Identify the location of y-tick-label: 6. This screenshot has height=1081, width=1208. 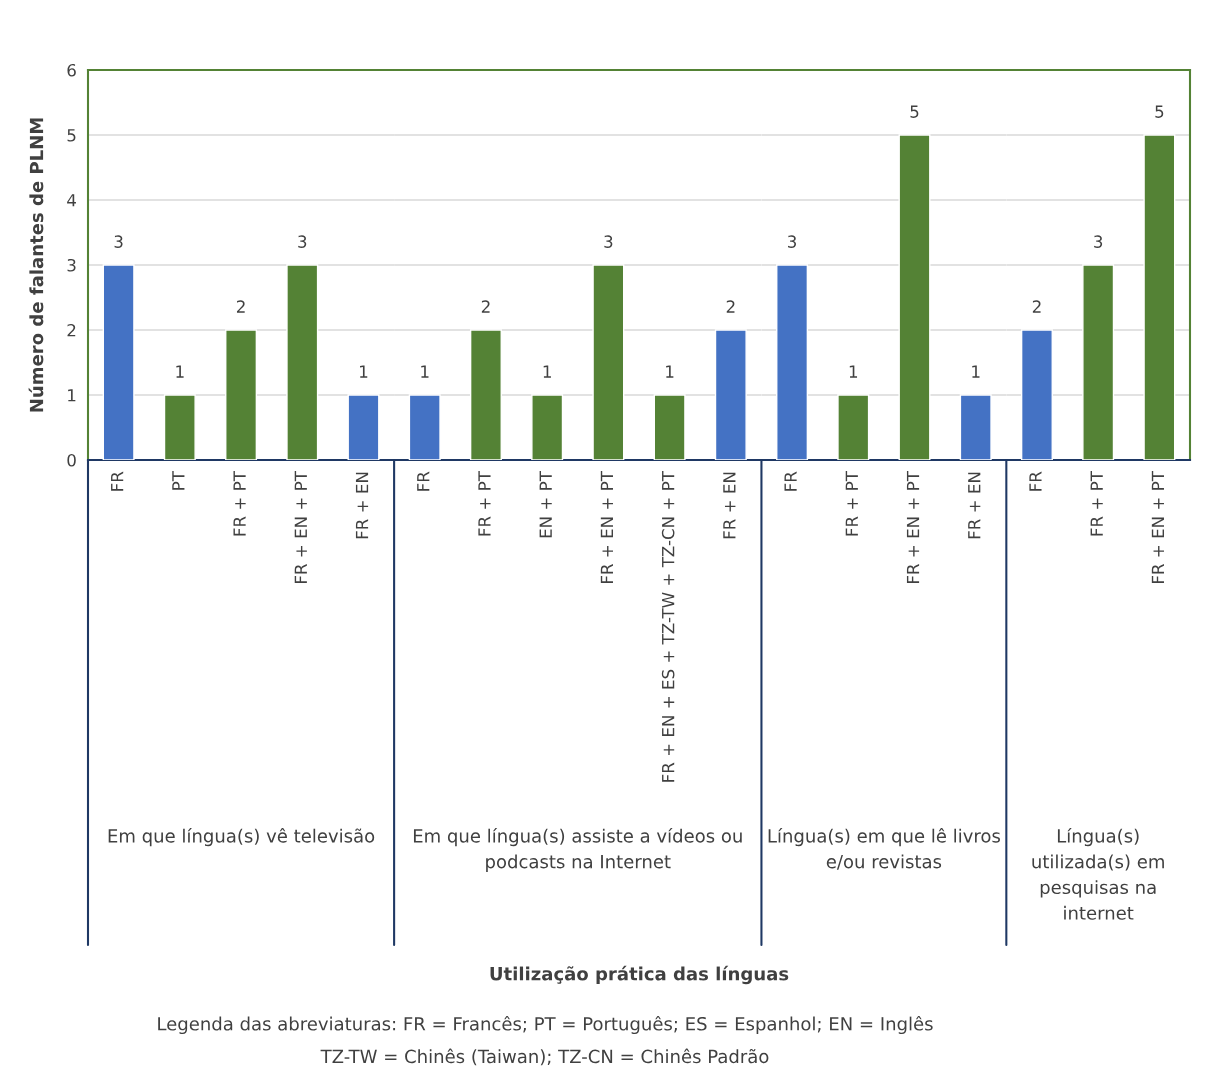
(71, 70).